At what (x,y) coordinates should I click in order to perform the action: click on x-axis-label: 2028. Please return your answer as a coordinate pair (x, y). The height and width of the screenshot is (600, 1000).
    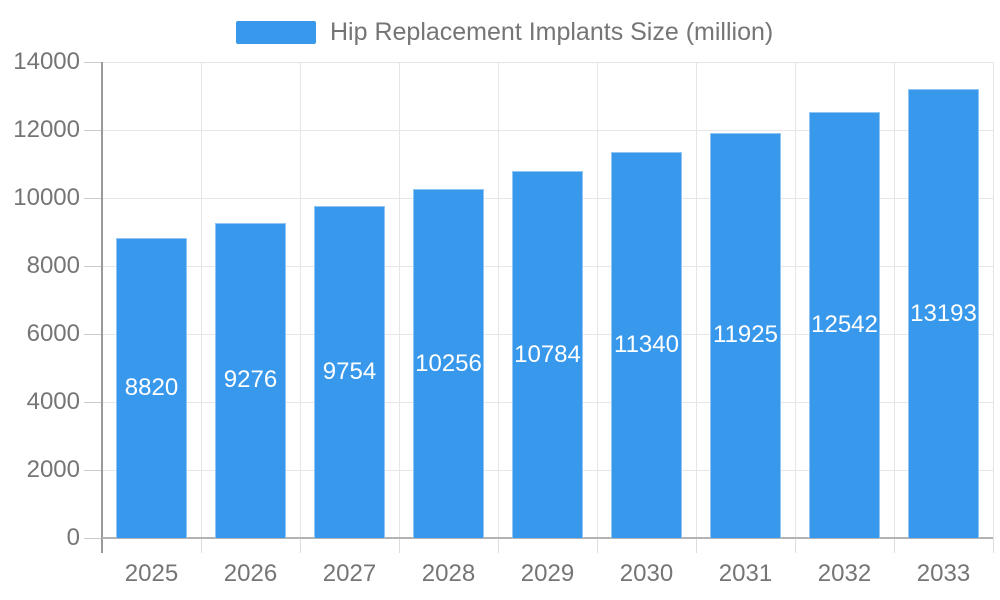
    Looking at the image, I should click on (448, 573).